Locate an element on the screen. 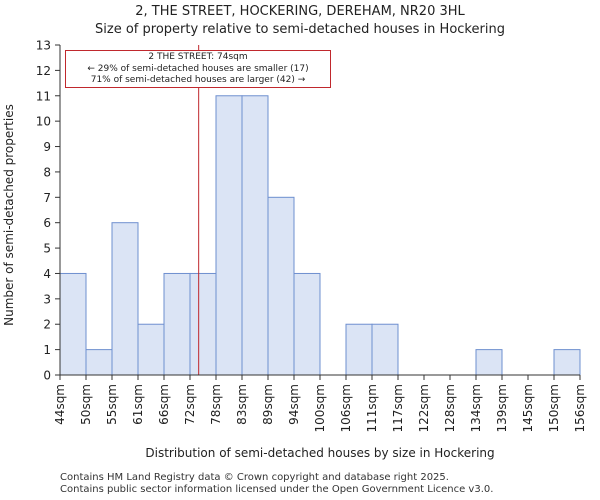  y-axis-label: Number of semi-detached properties is located at coordinates (9, 215).